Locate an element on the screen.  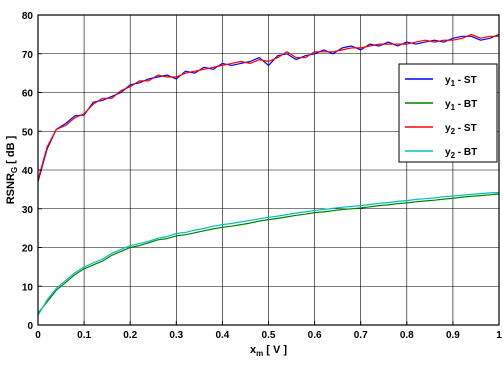
x-axis-title-base: x is located at coordinates (253, 350).